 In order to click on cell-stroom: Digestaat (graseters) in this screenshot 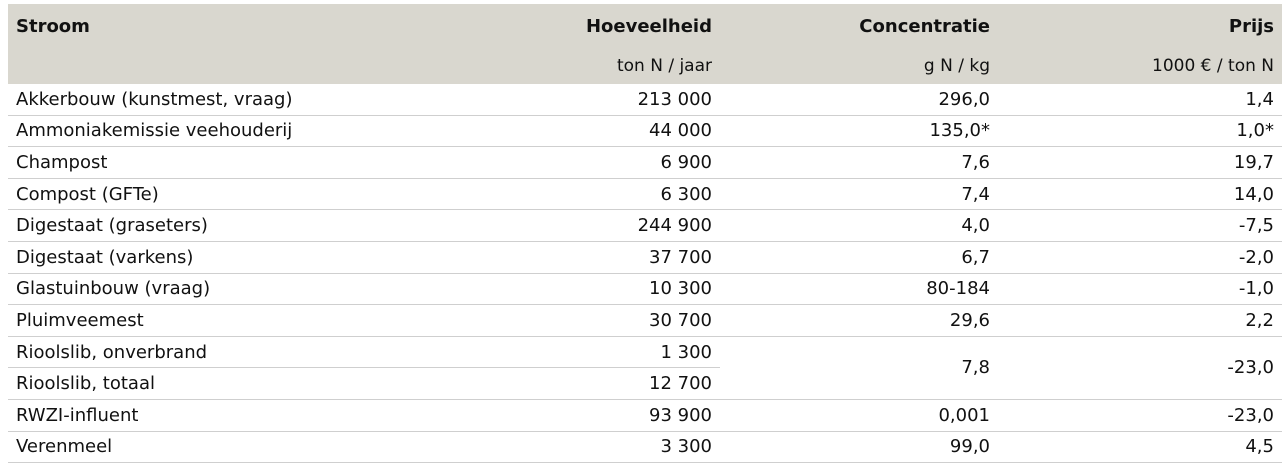, I will do `click(238, 225)`.